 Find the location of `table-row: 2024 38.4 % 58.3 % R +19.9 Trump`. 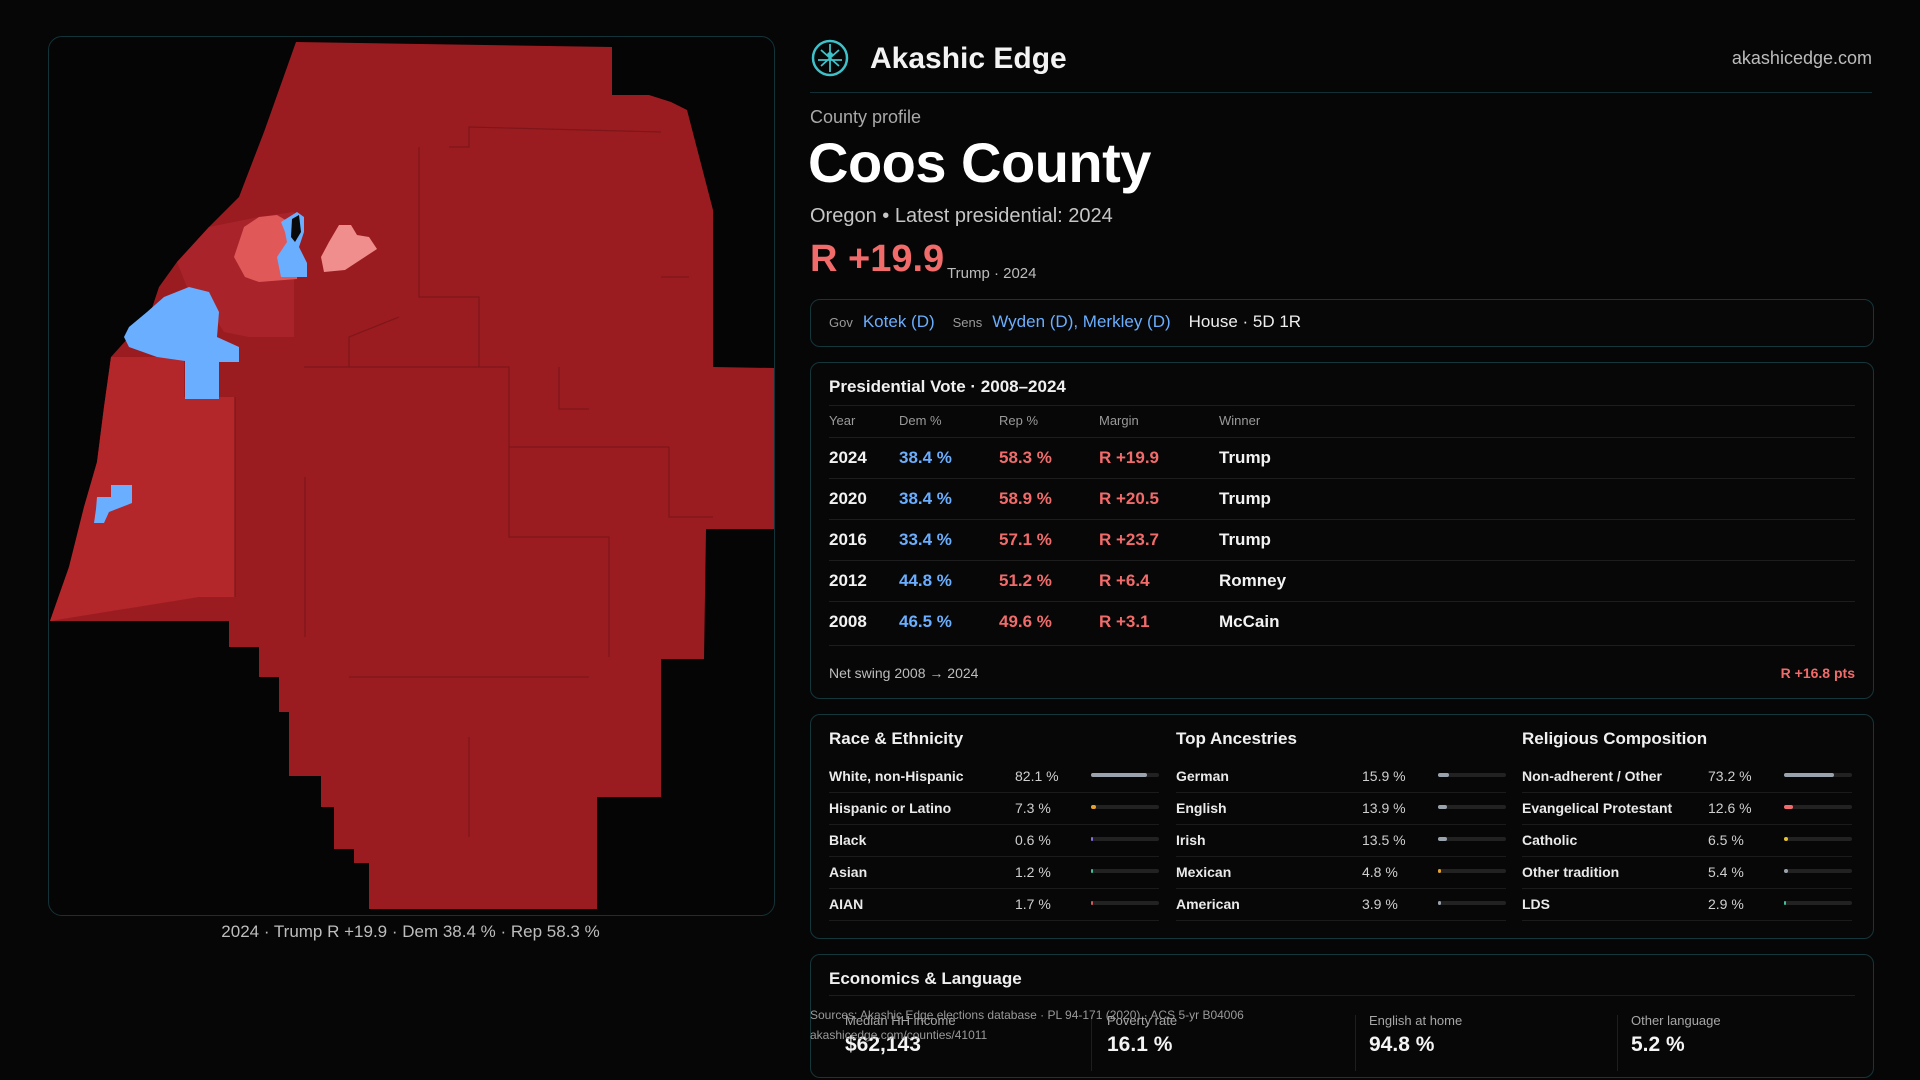

table-row: 2024 38.4 % 58.3 % R +19.9 Trump is located at coordinates (1342, 458).